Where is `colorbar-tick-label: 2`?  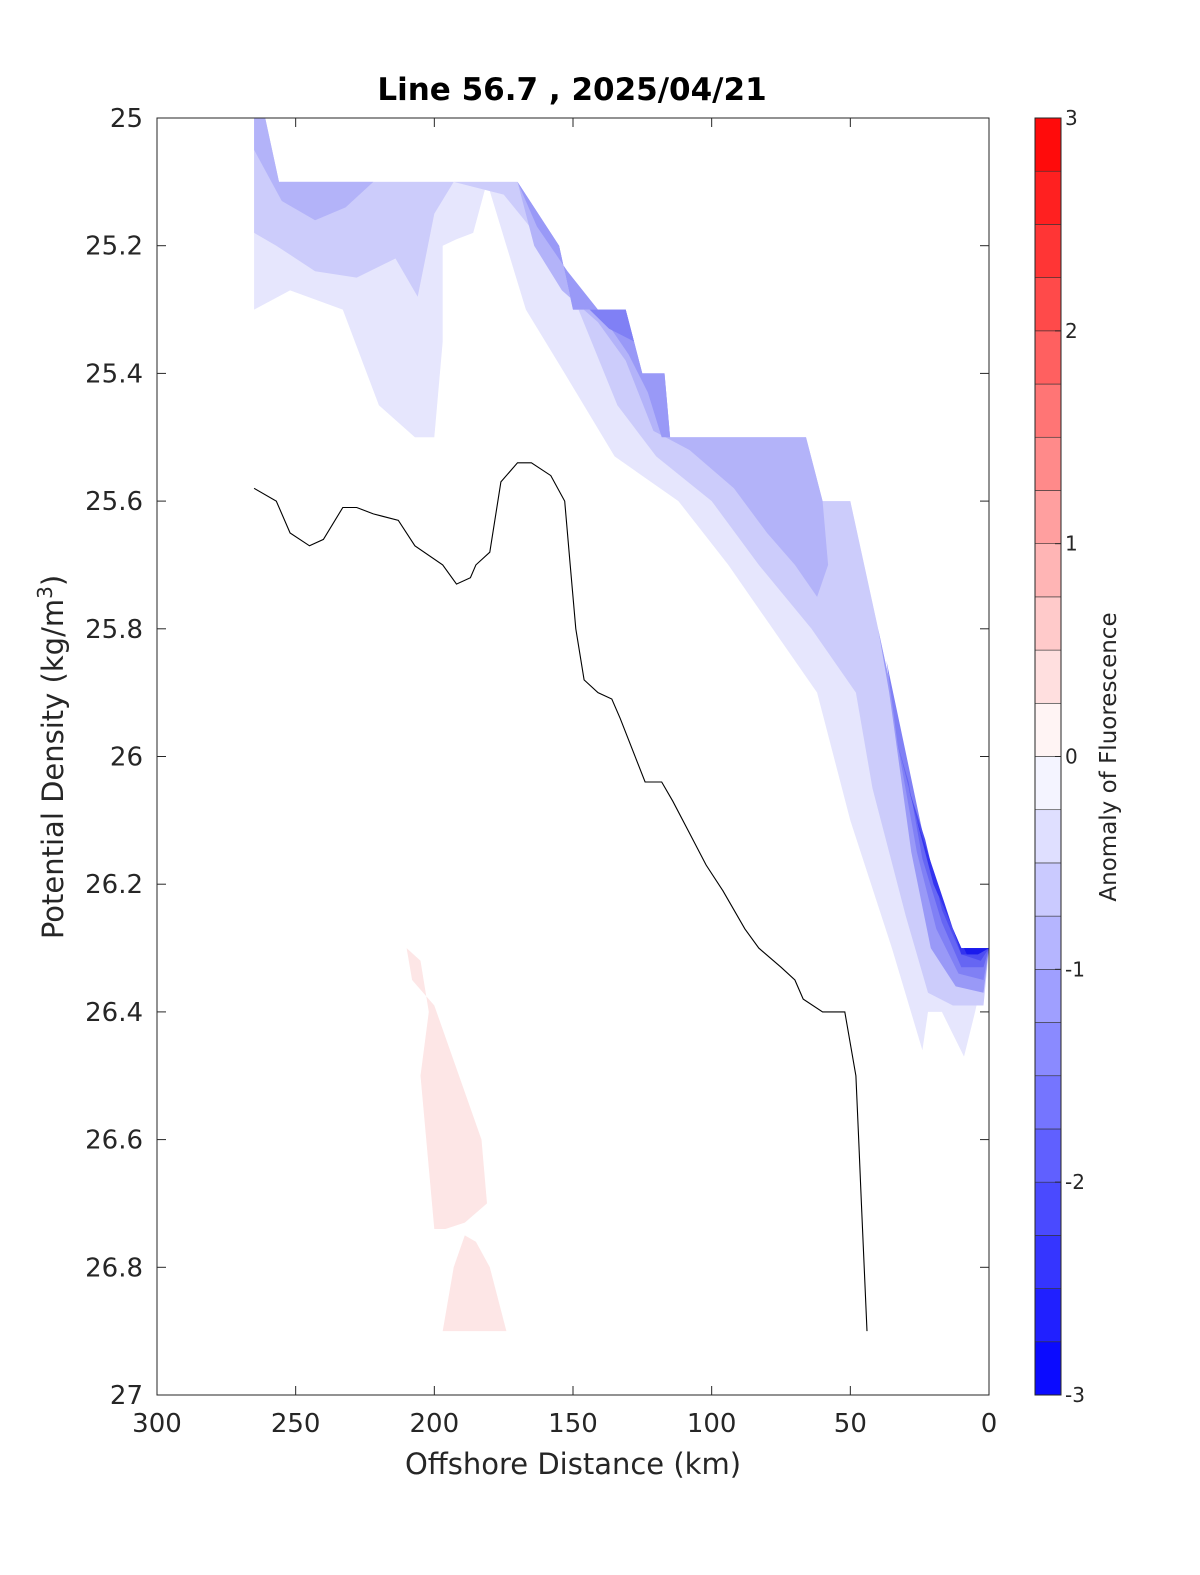
colorbar-tick-label: 2 is located at coordinates (1071, 331).